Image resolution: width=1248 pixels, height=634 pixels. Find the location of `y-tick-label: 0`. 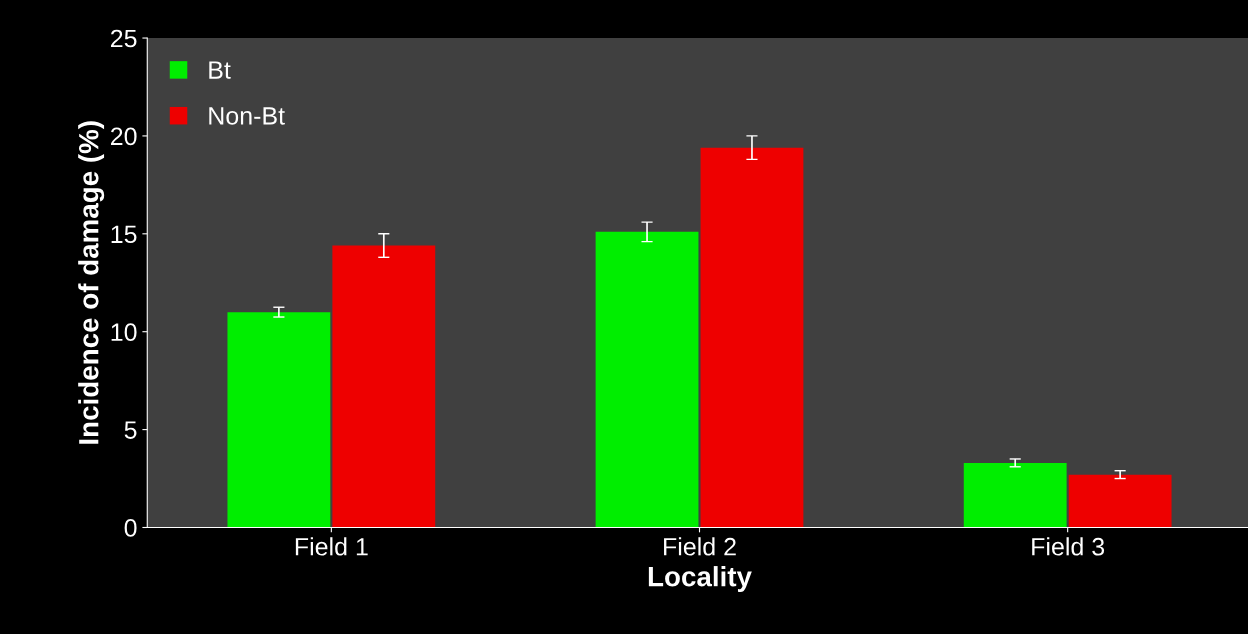

y-tick-label: 0 is located at coordinates (130, 528).